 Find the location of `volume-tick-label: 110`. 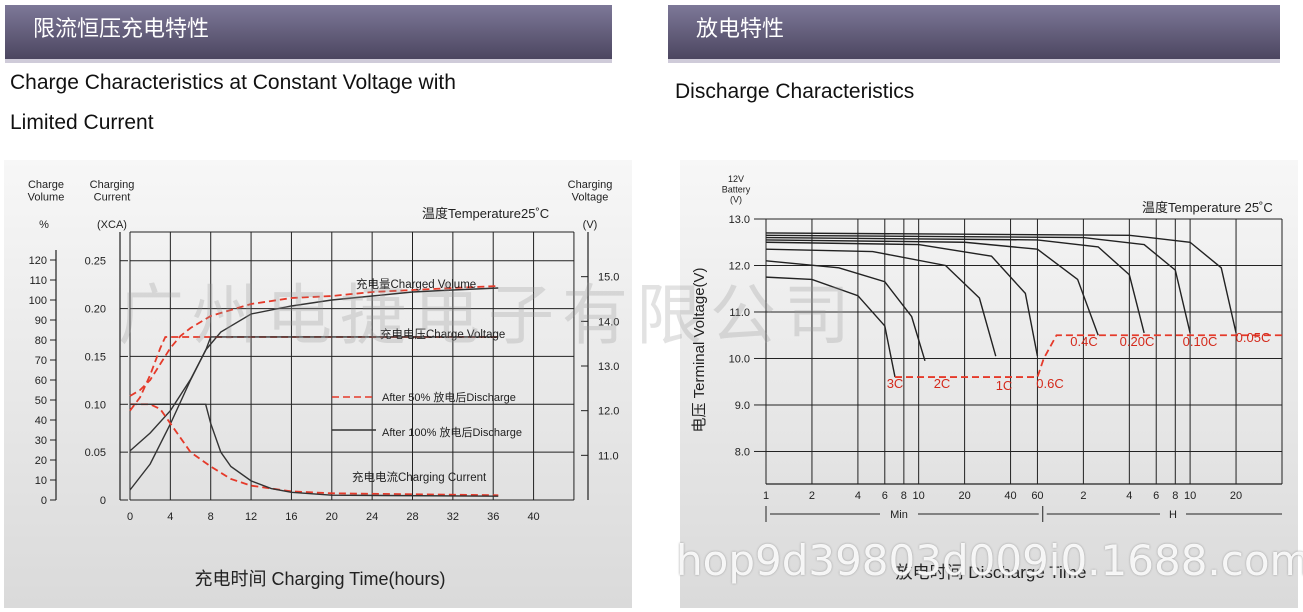

volume-tick-label: 110 is located at coordinates (38, 281).